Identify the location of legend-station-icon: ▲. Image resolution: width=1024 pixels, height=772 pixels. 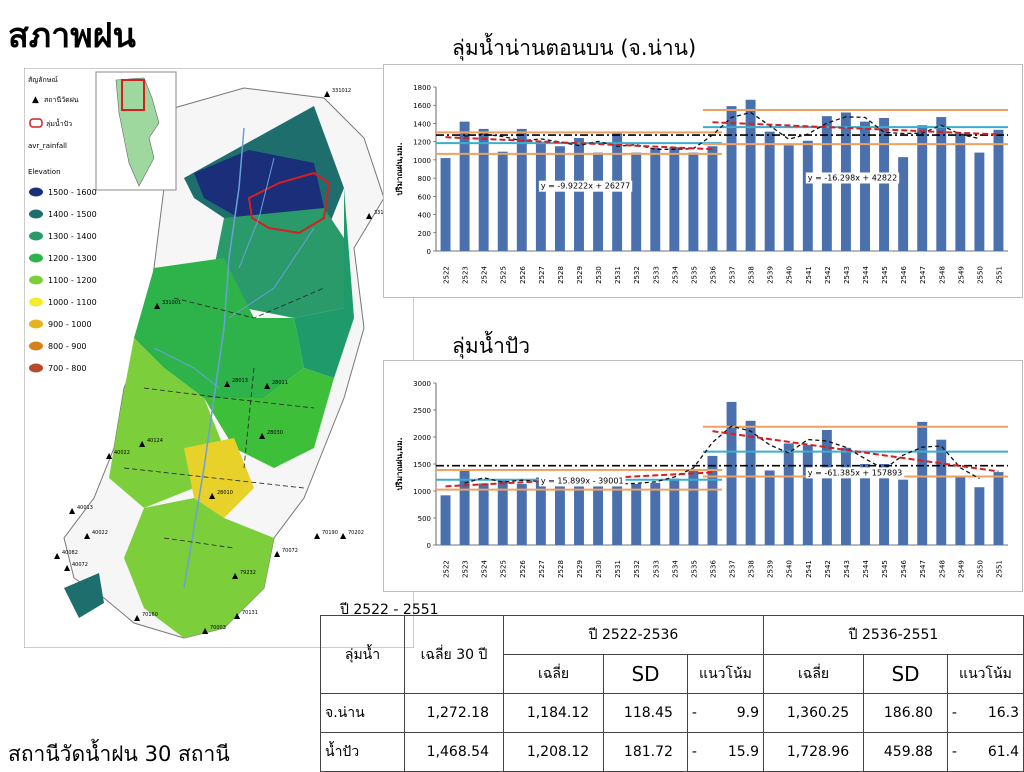
(35, 100).